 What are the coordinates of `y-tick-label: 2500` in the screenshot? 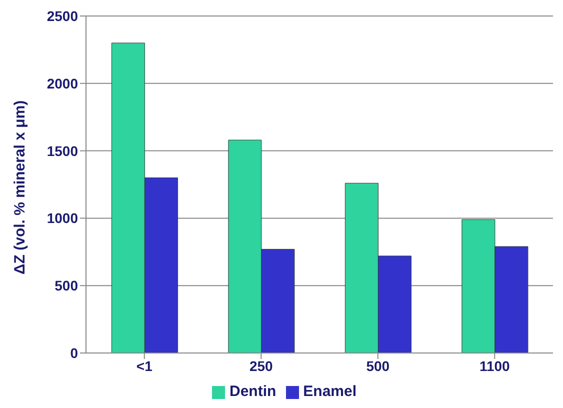 It's located at (62, 16).